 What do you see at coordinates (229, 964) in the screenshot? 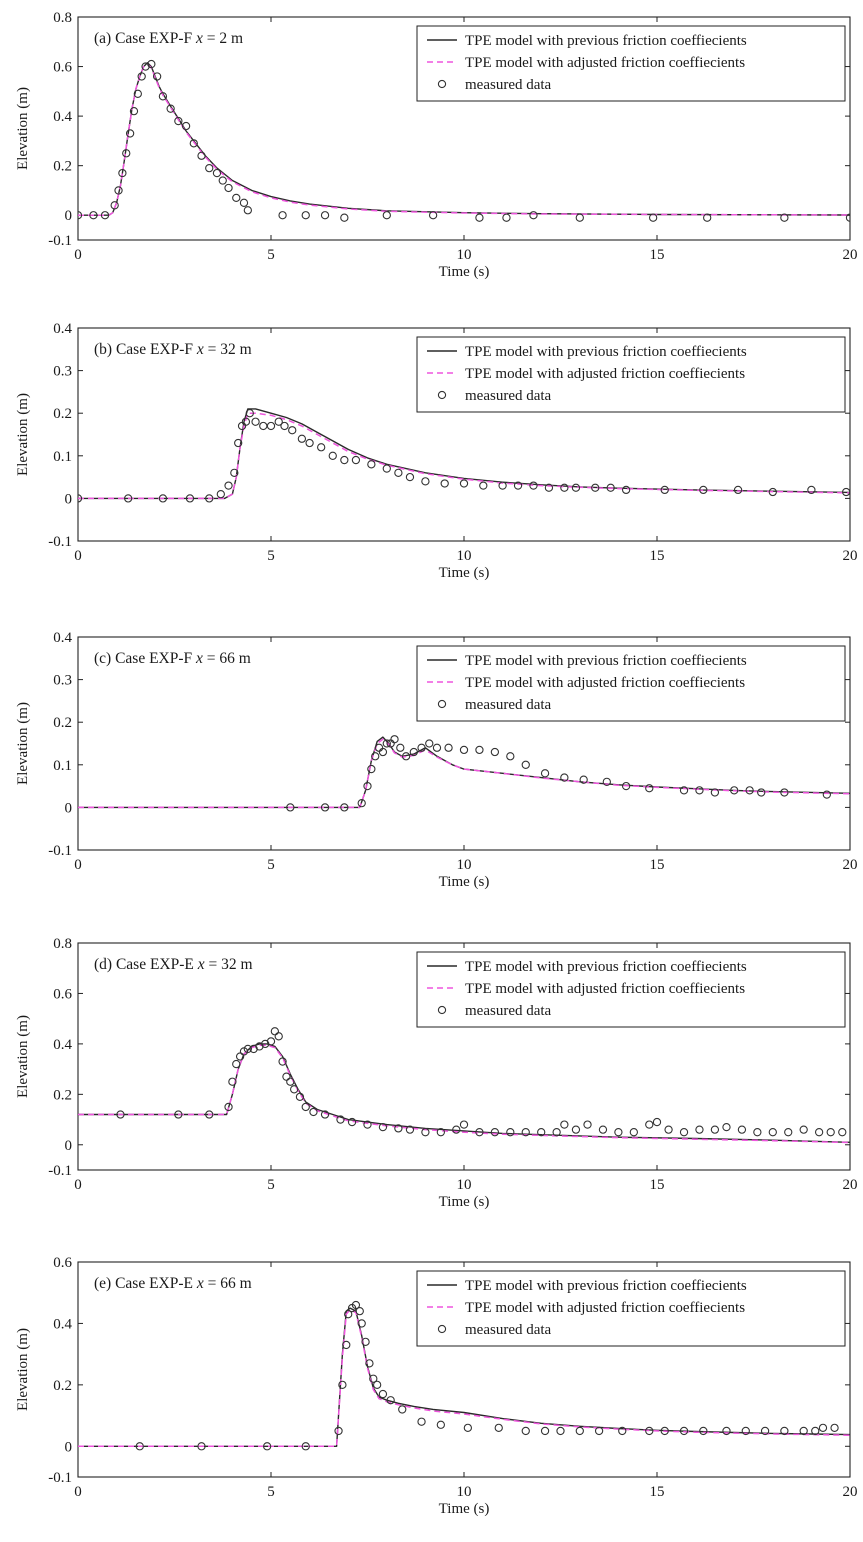
I see `panel-title-suffix: = 32 m` at bounding box center [229, 964].